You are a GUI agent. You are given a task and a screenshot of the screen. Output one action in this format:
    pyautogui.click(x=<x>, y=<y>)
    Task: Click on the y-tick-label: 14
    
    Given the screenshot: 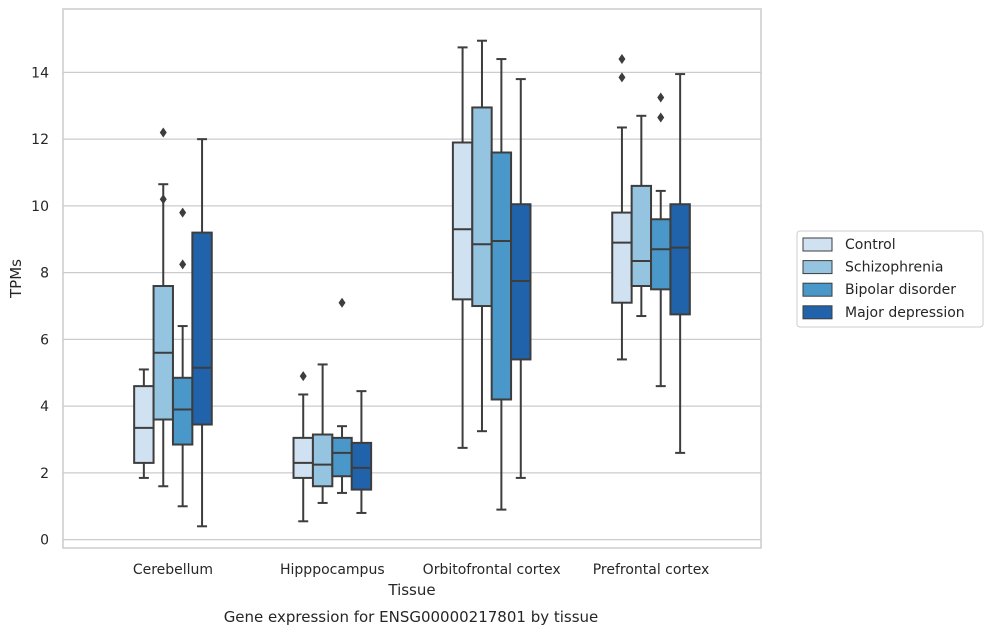 What is the action you would take?
    pyautogui.click(x=40, y=73)
    